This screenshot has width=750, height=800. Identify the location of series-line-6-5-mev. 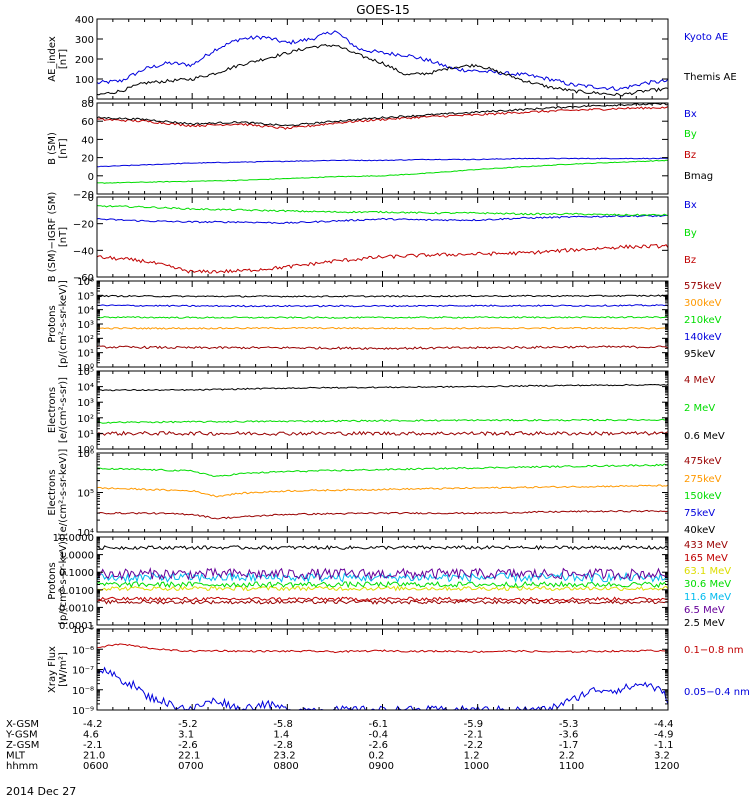
(382, 574).